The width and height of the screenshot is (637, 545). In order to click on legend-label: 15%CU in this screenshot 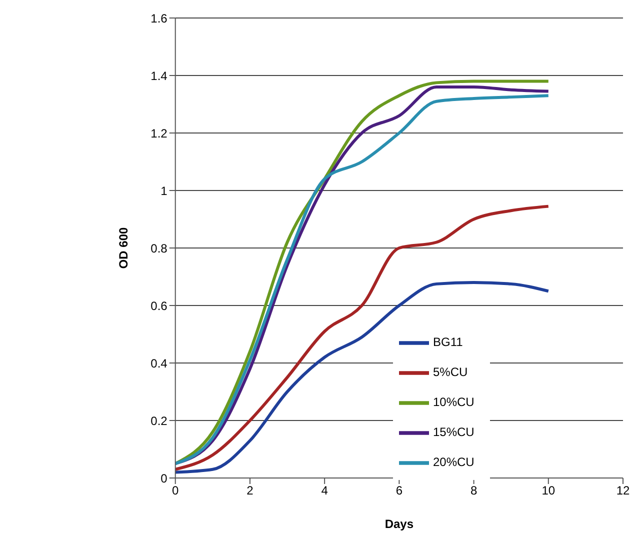, I will do `click(453, 432)`.